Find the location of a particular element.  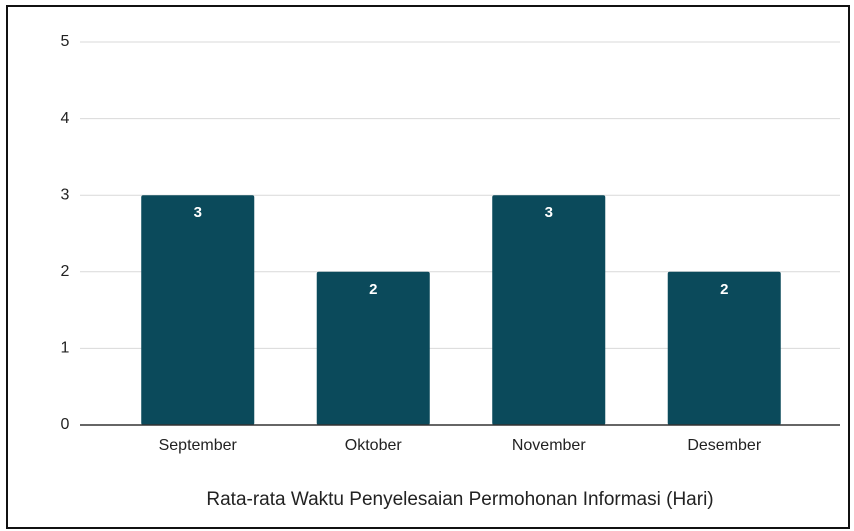

y-tick-label: 2 is located at coordinates (65, 271).